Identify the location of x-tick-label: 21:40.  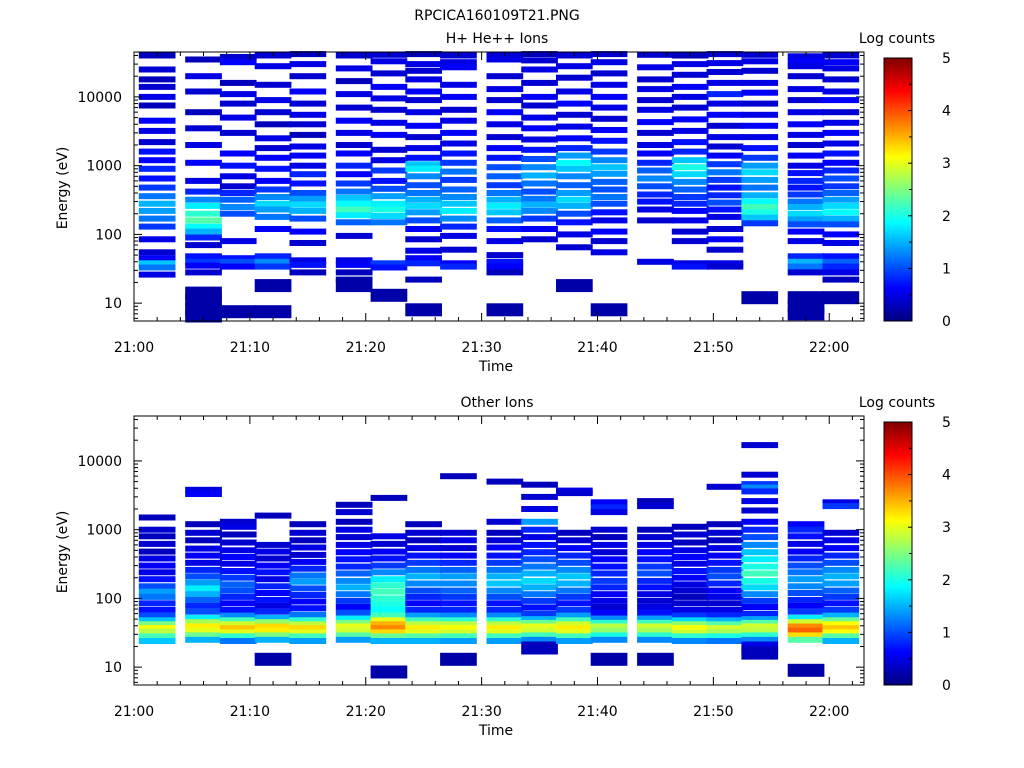
(597, 712).